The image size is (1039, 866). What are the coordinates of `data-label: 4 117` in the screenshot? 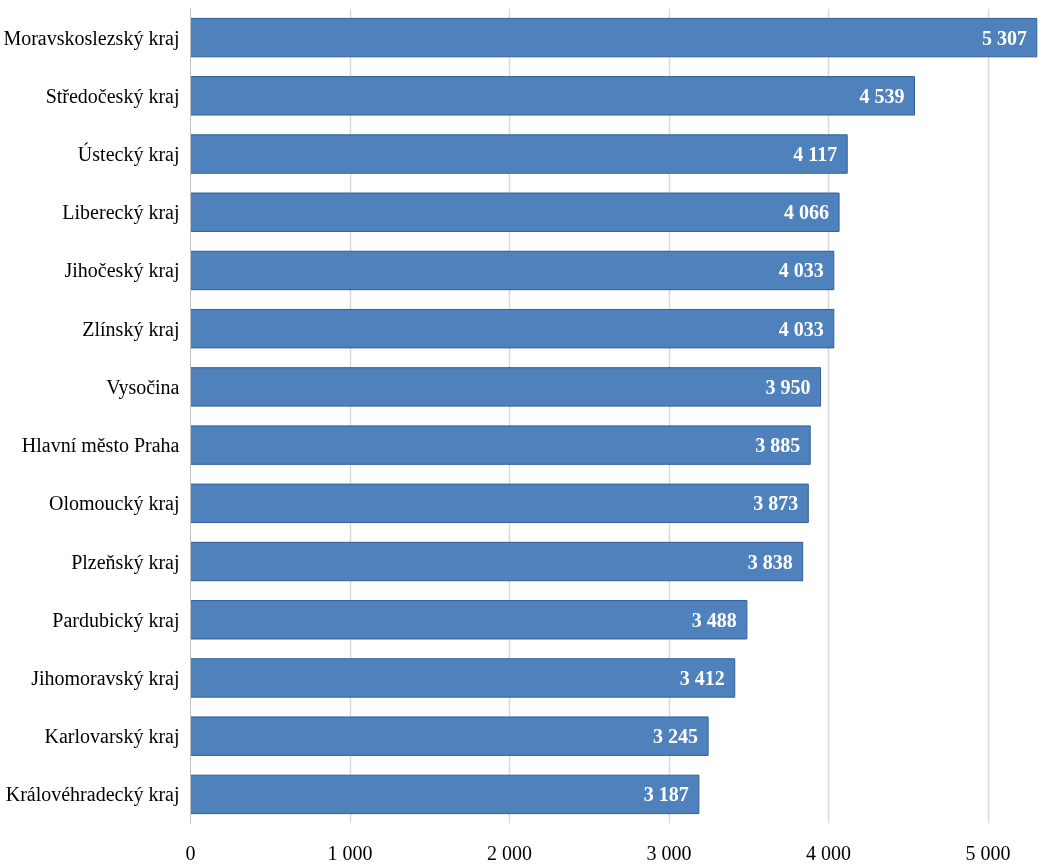 It's located at (815, 154).